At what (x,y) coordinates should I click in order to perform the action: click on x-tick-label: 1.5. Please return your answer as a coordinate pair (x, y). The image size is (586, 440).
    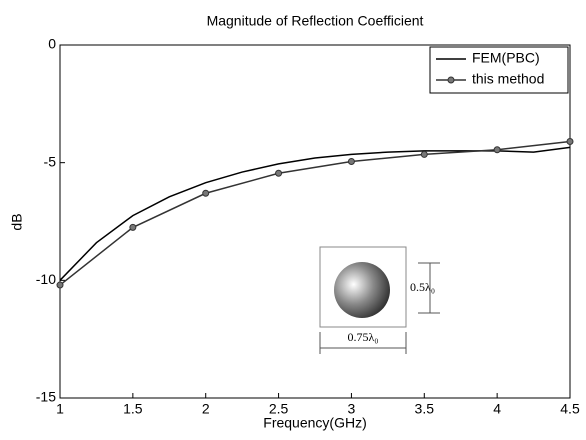
    Looking at the image, I should click on (133, 409).